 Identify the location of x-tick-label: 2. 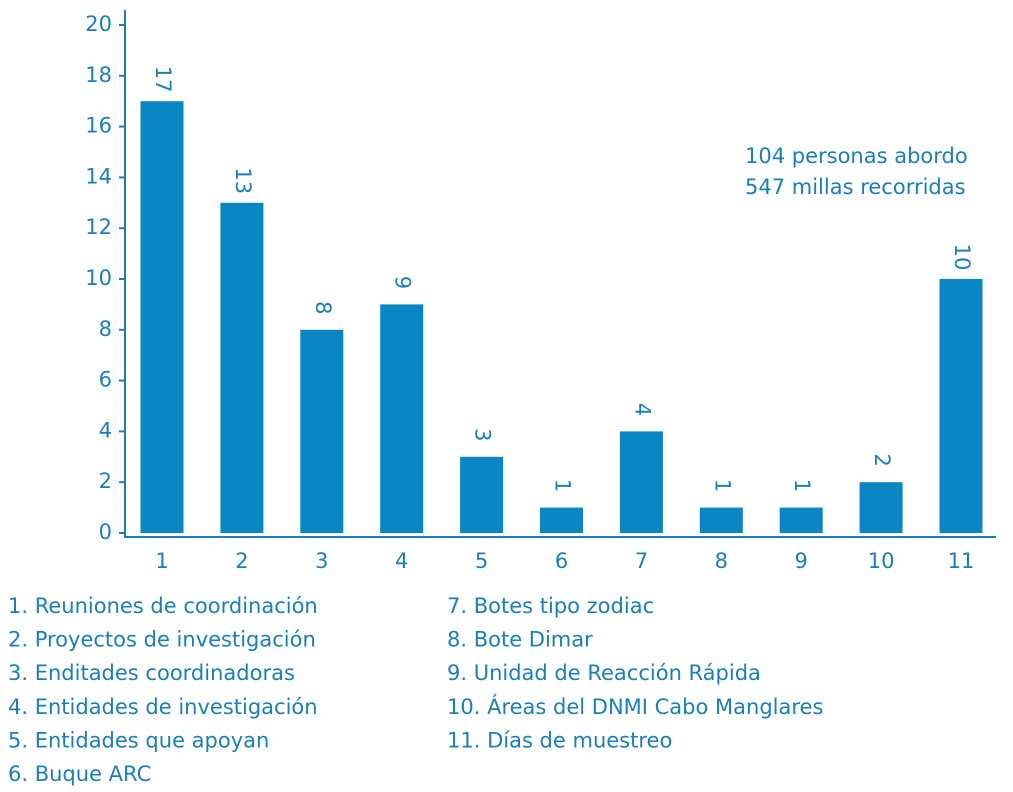
(241, 561).